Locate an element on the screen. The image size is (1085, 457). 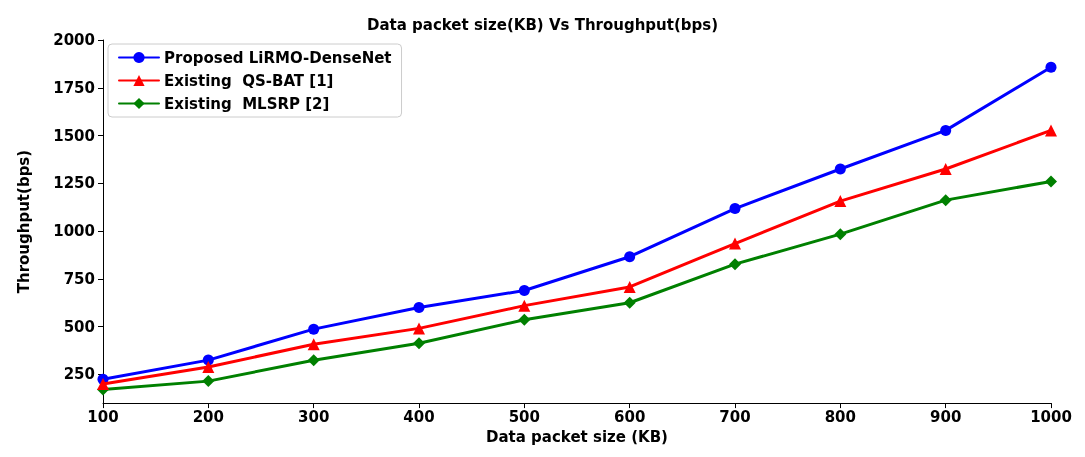
y-tick-label: 1500 is located at coordinates (74, 135).